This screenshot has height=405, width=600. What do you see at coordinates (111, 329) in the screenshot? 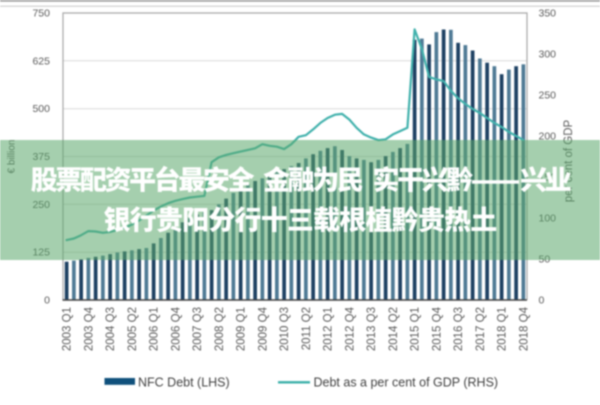
I see `svg-text: 2004 Q3` at bounding box center [111, 329].